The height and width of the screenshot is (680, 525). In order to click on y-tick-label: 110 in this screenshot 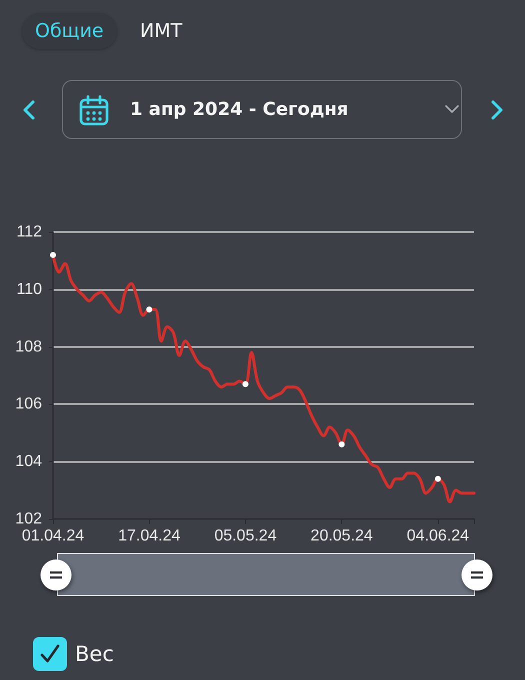, I will do `click(29, 289)`.